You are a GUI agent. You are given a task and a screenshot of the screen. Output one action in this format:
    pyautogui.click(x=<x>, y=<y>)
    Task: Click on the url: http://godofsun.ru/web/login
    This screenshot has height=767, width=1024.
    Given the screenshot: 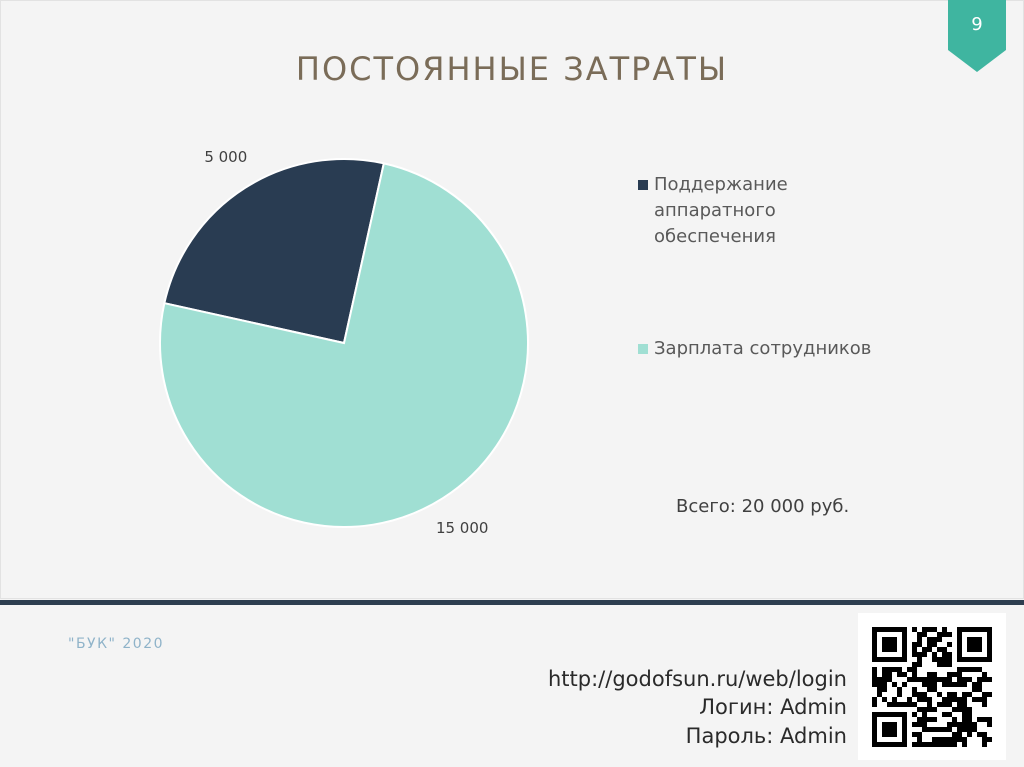 What is the action you would take?
    pyautogui.click(x=697, y=679)
    